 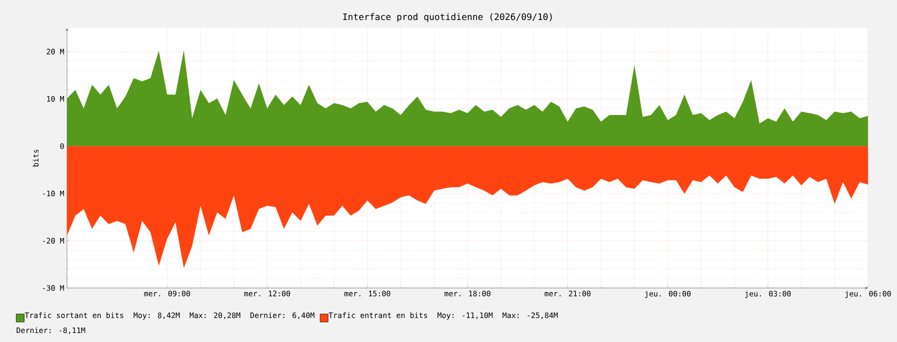 What do you see at coordinates (447, 17) in the screenshot?
I see `chart-title: Interface prod quotidienne (2026/09/10)` at bounding box center [447, 17].